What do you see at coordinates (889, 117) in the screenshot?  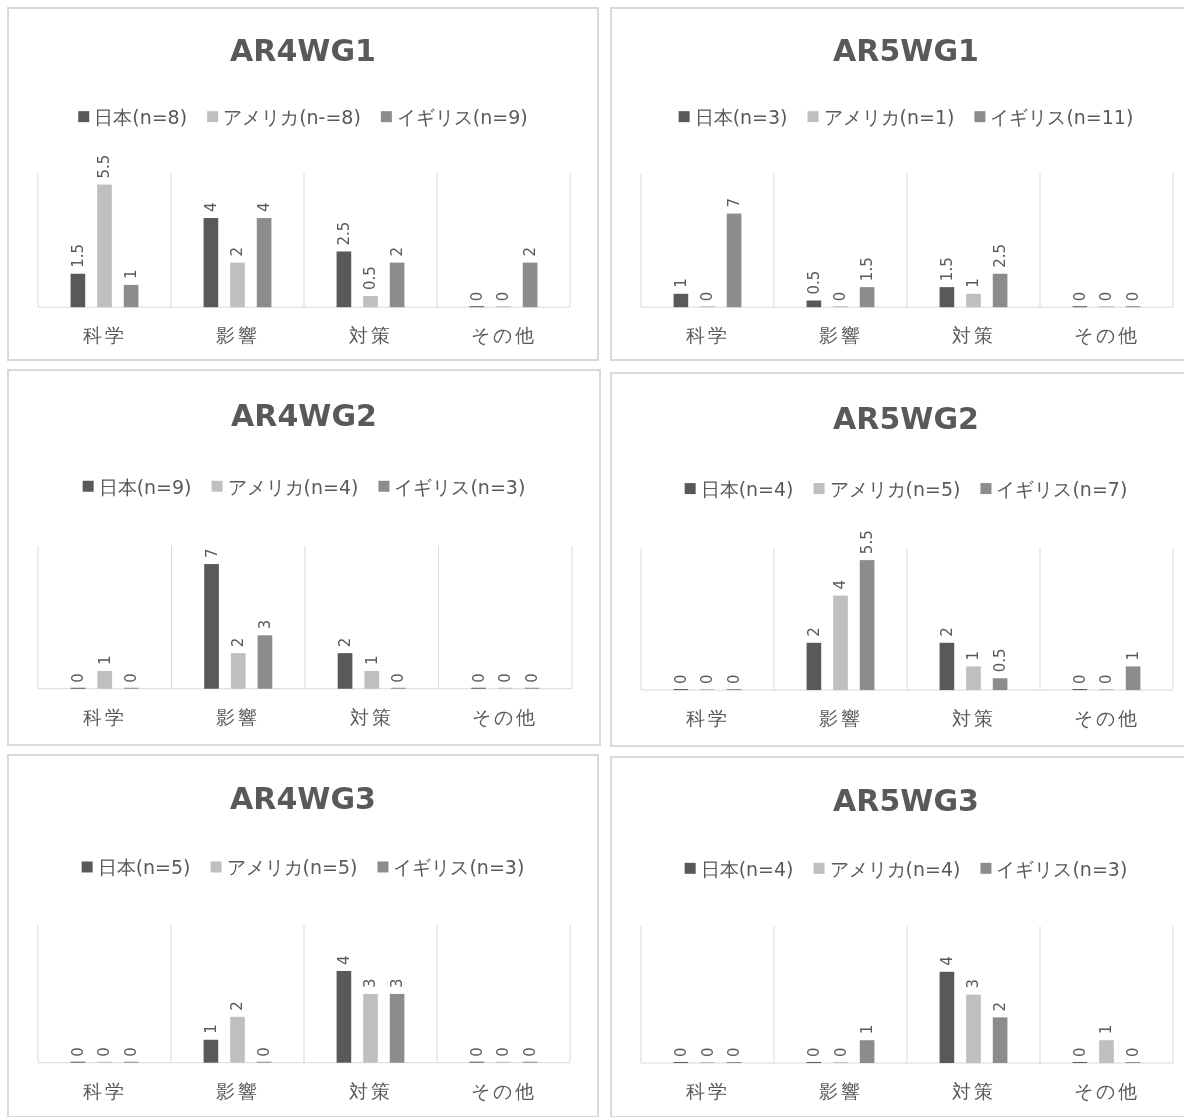 I see `legend-label: アメリカ(n=1)` at bounding box center [889, 117].